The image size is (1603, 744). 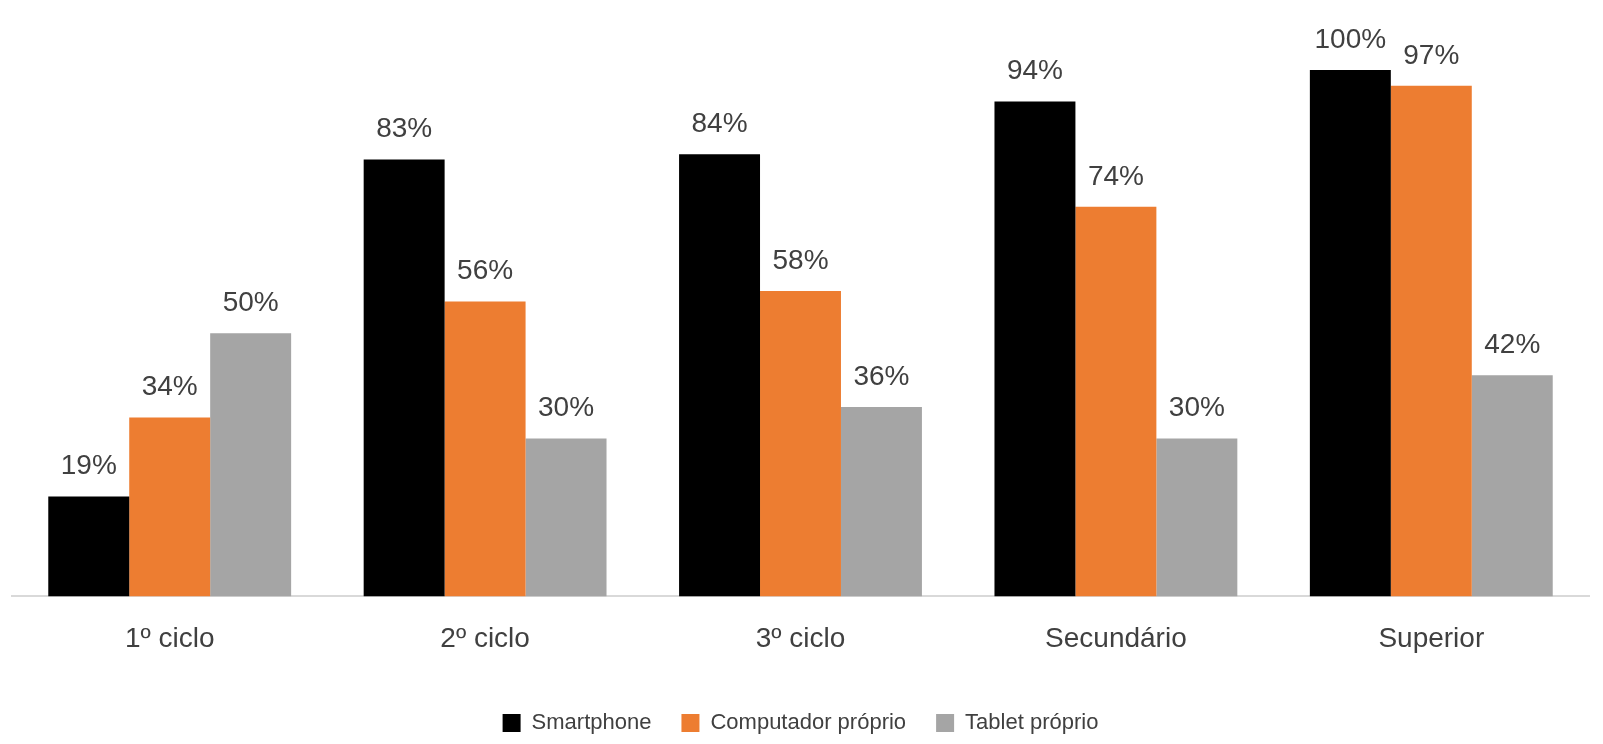 What do you see at coordinates (1512, 344) in the screenshot?
I see `data-label: 42%` at bounding box center [1512, 344].